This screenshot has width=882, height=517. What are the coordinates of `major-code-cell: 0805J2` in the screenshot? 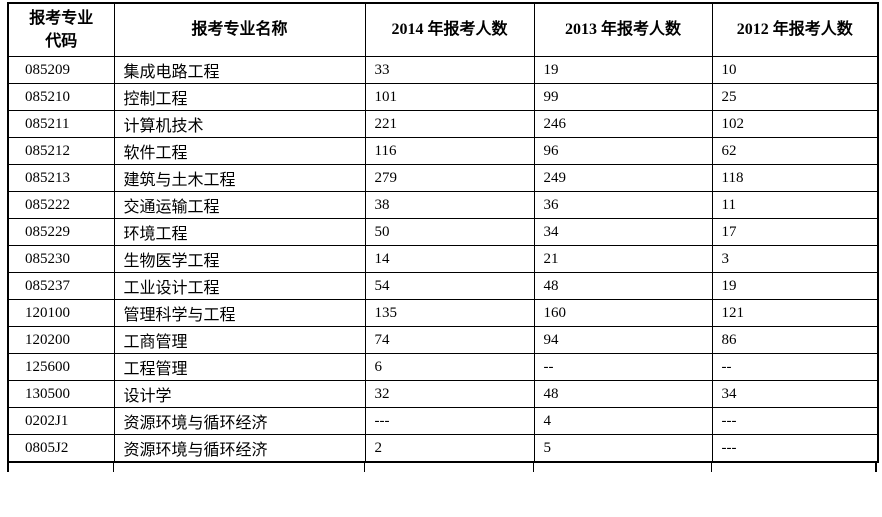 It's located at (61, 448).